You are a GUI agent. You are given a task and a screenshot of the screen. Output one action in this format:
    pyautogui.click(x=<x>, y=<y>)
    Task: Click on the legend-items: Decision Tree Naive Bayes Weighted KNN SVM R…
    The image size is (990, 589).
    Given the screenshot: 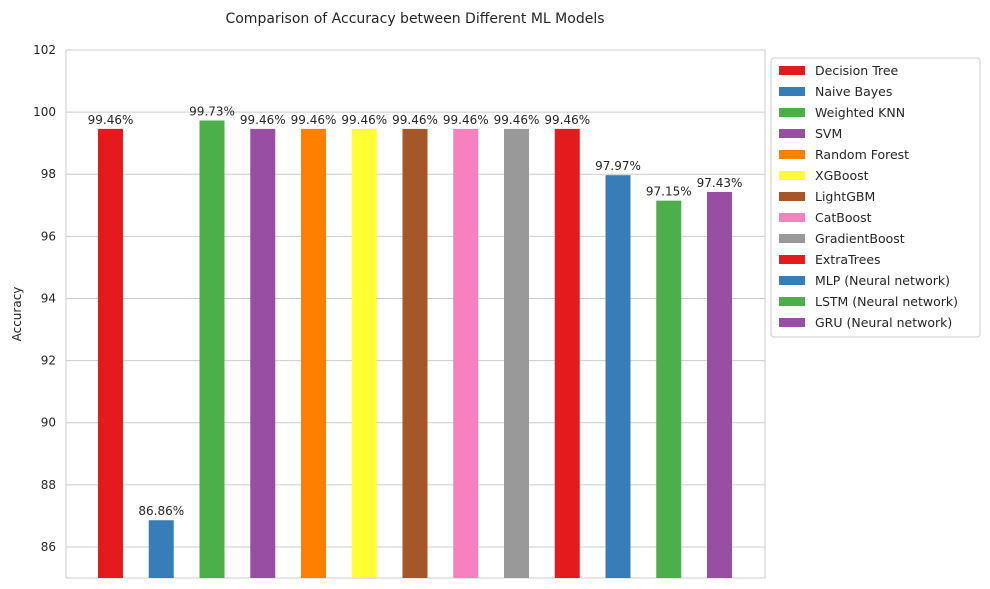 What is the action you would take?
    pyautogui.click(x=868, y=196)
    